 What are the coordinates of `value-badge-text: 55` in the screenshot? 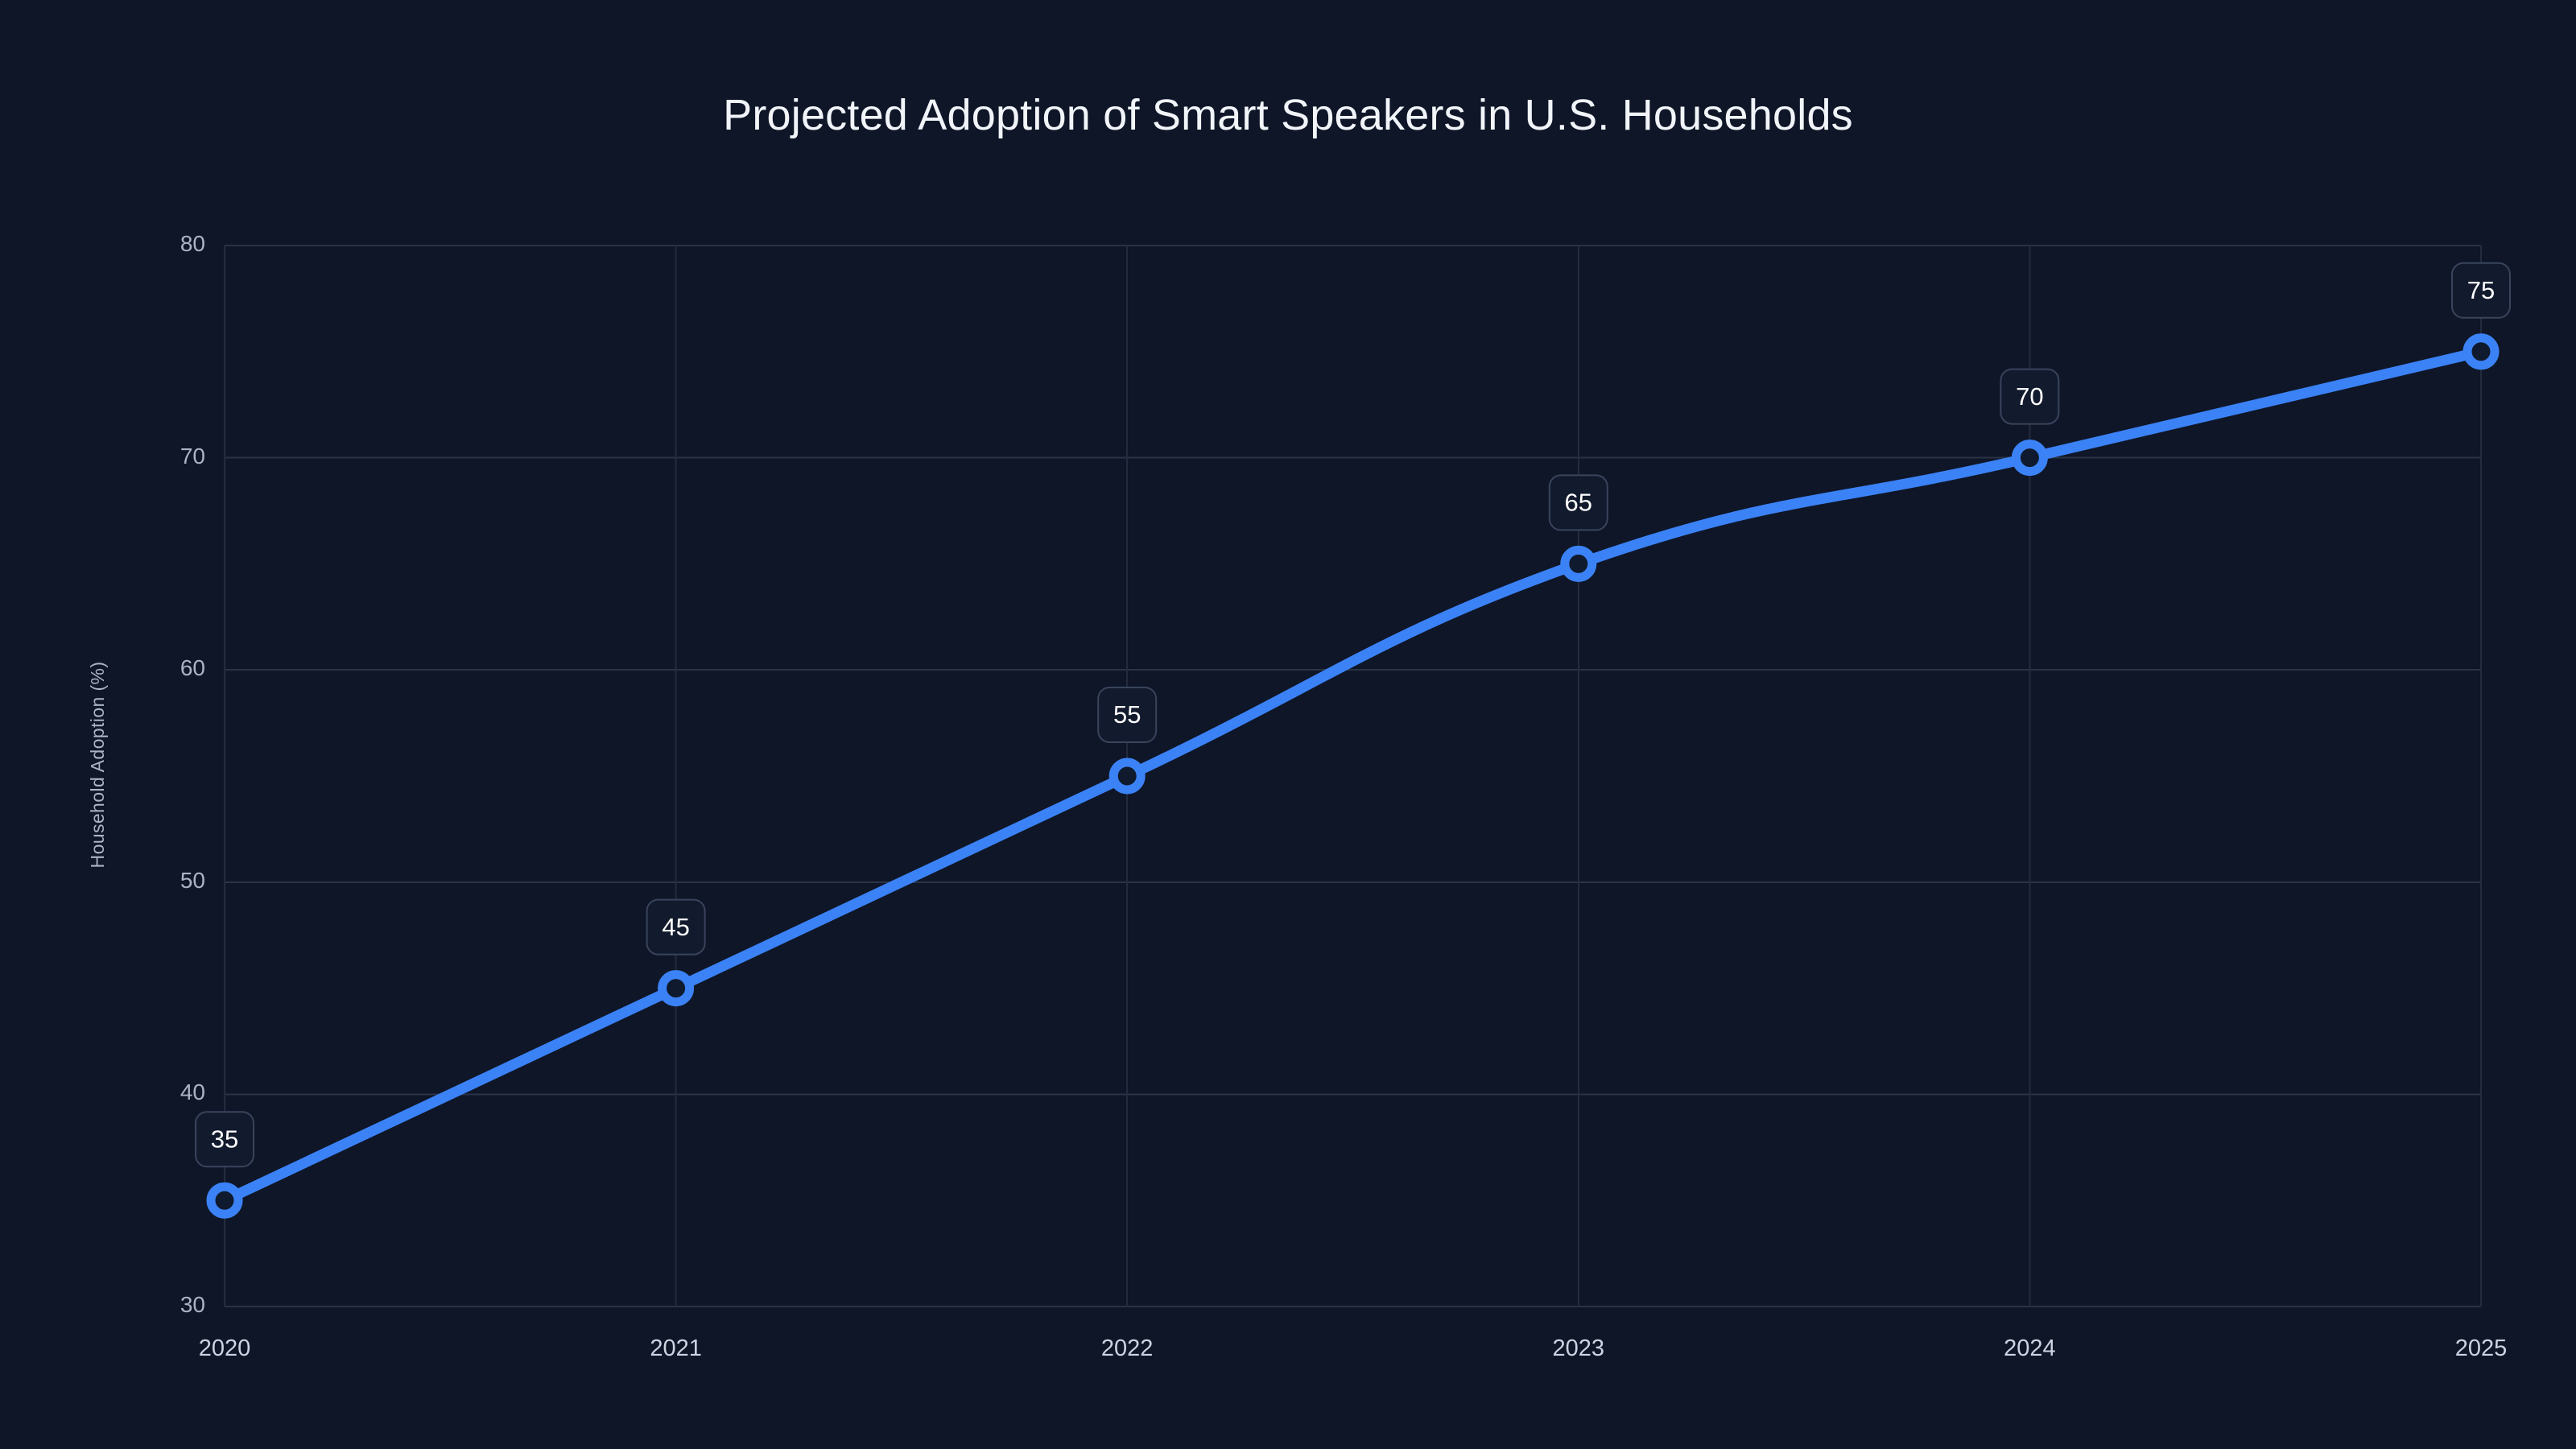 It's located at (1127, 714).